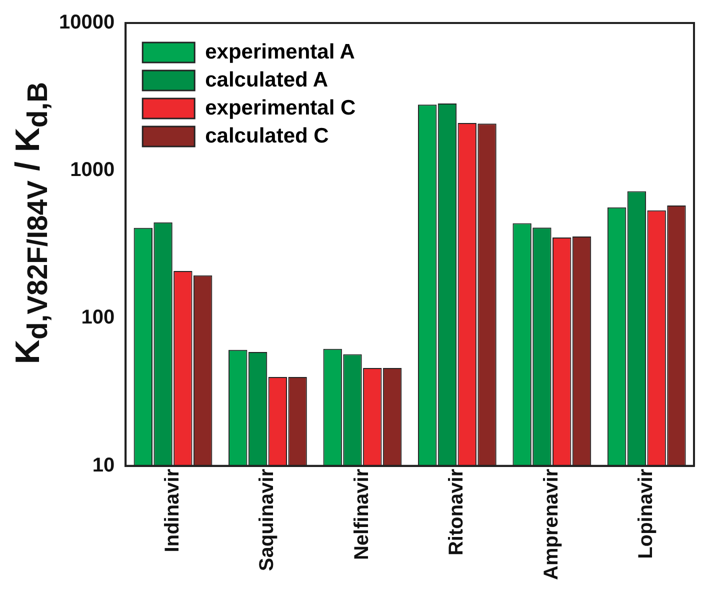 The width and height of the screenshot is (718, 596). What do you see at coordinates (267, 520) in the screenshot?
I see `x-tick-label: Saquinavir` at bounding box center [267, 520].